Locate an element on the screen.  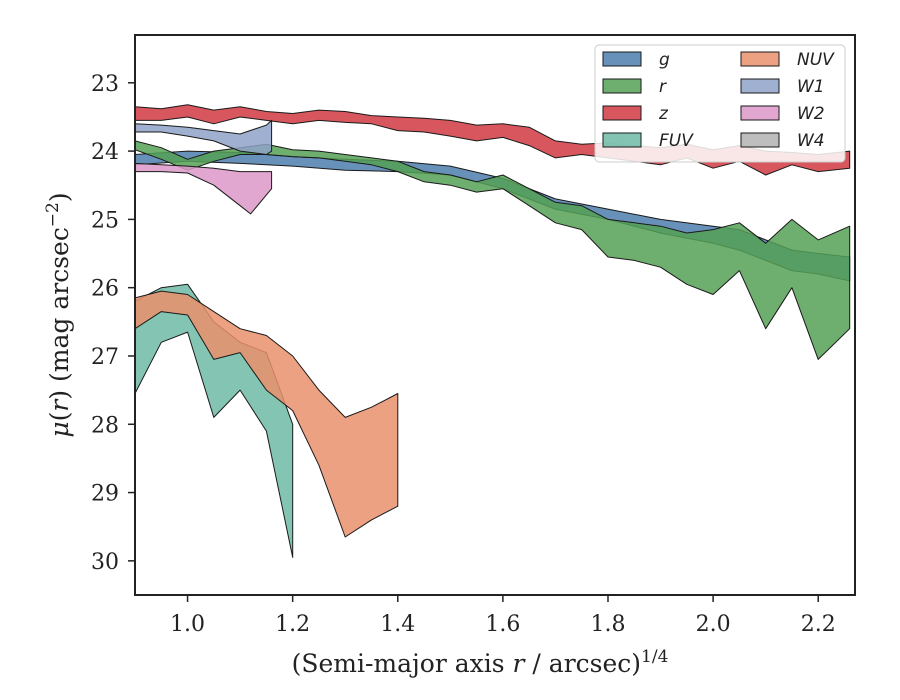
legend-swatch-w4 is located at coordinates (760, 140).